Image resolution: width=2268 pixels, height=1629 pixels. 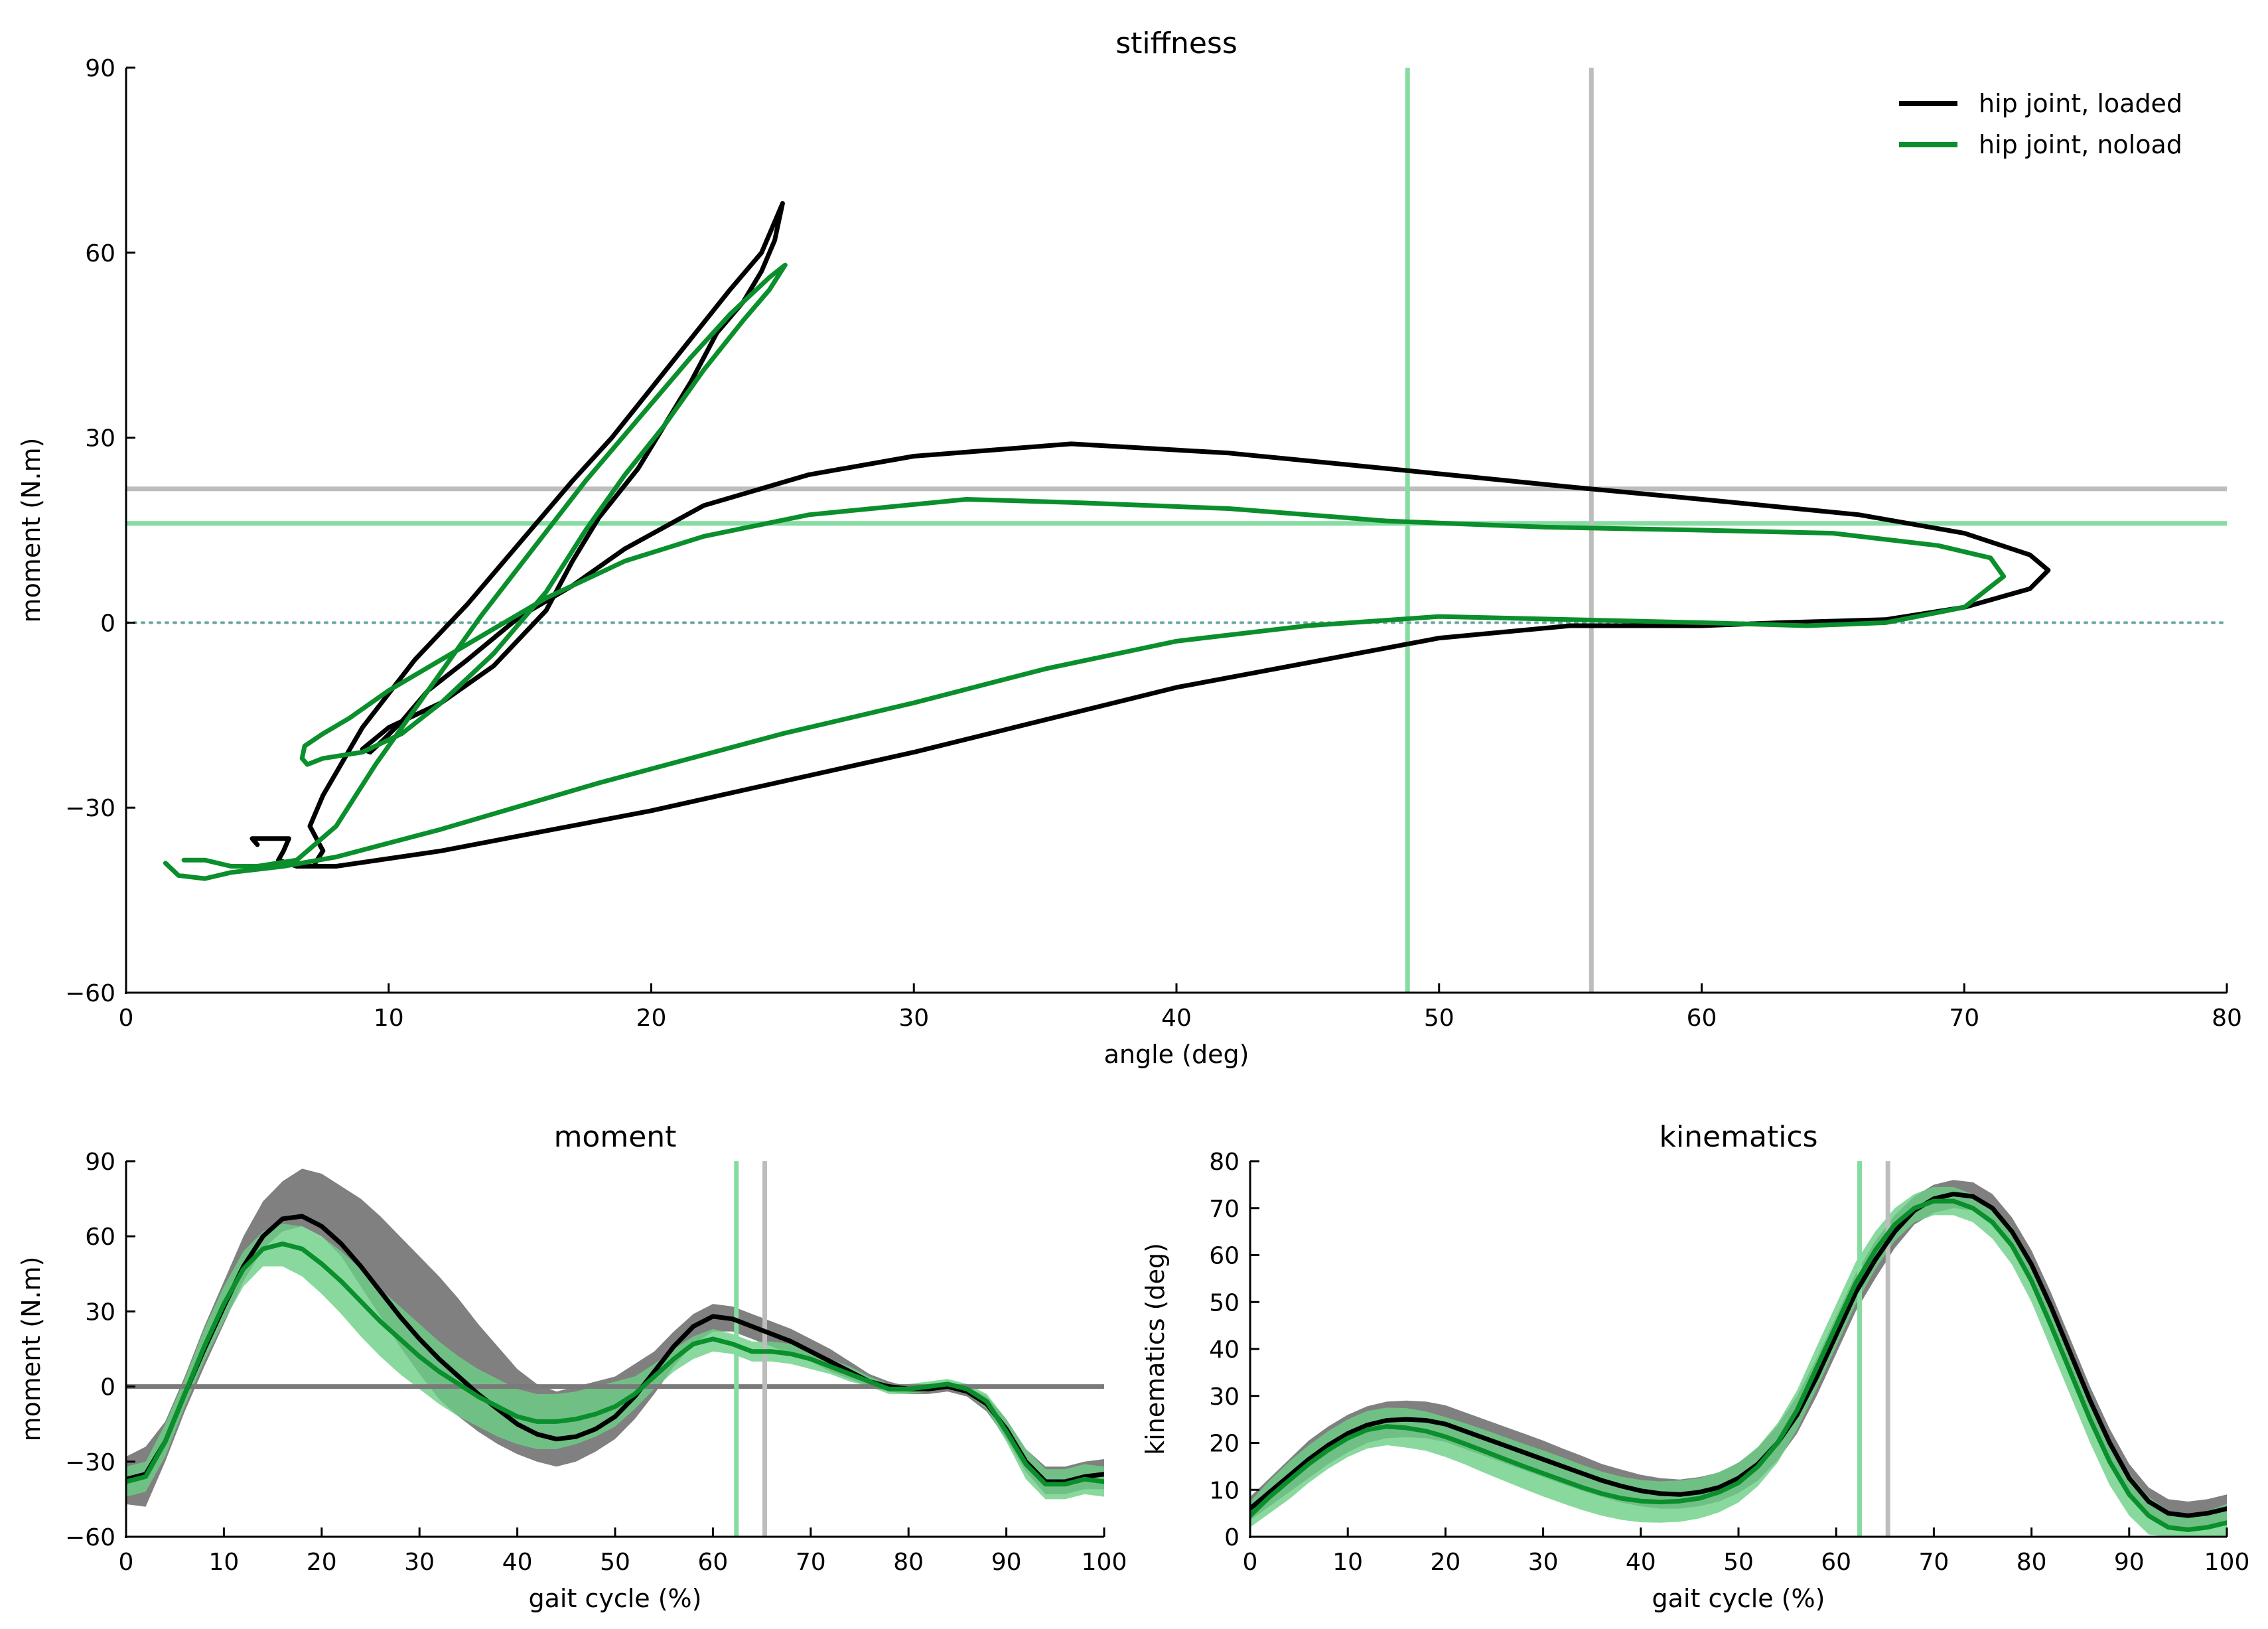 What do you see at coordinates (1702, 1018) in the screenshot?
I see `stiffness-x-tick-label: 60` at bounding box center [1702, 1018].